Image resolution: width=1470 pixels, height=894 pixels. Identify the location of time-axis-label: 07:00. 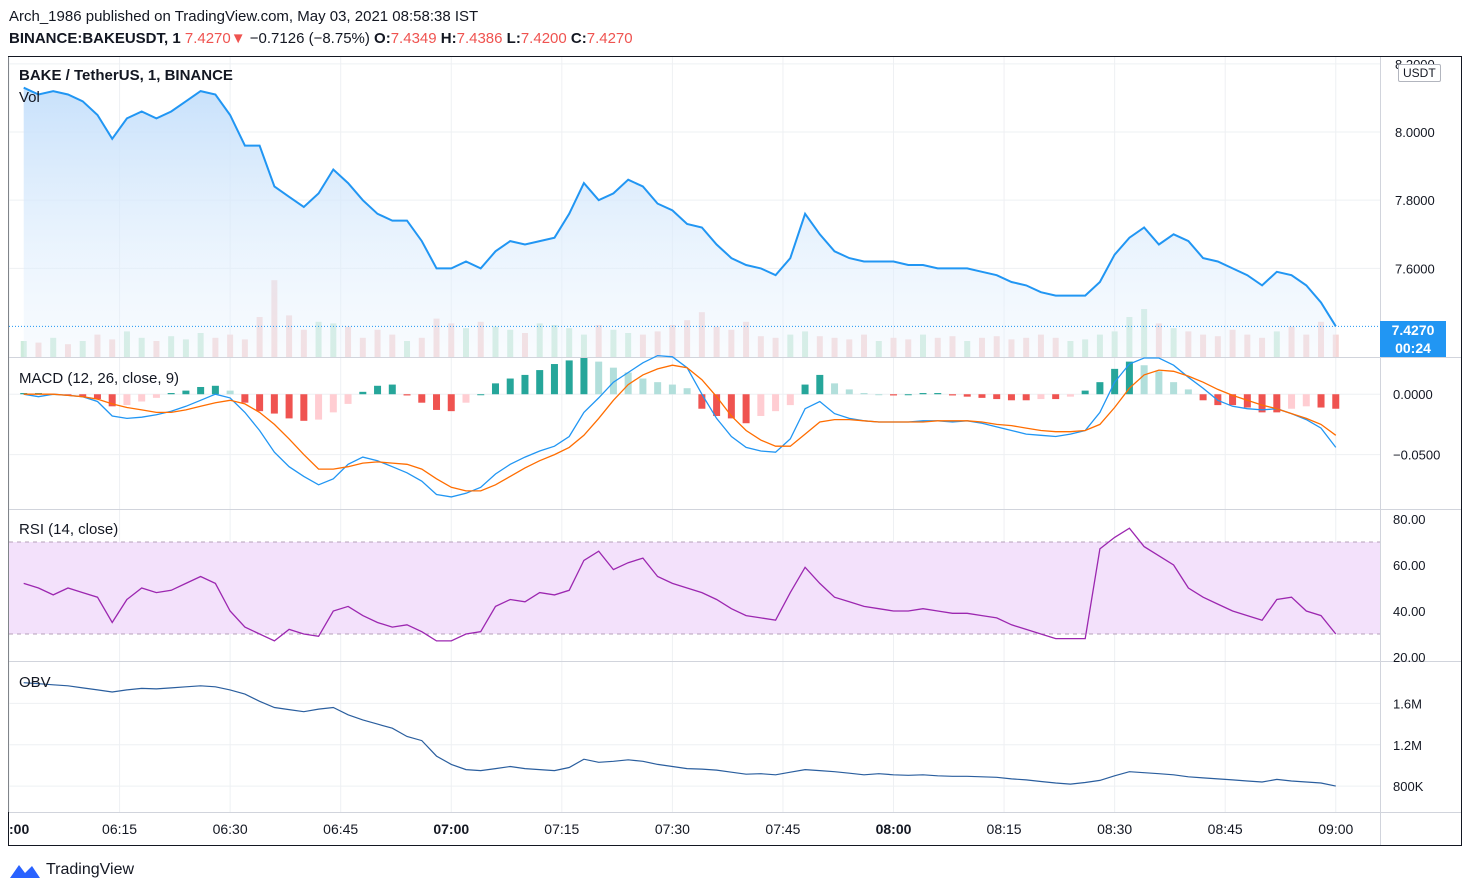
(451, 829).